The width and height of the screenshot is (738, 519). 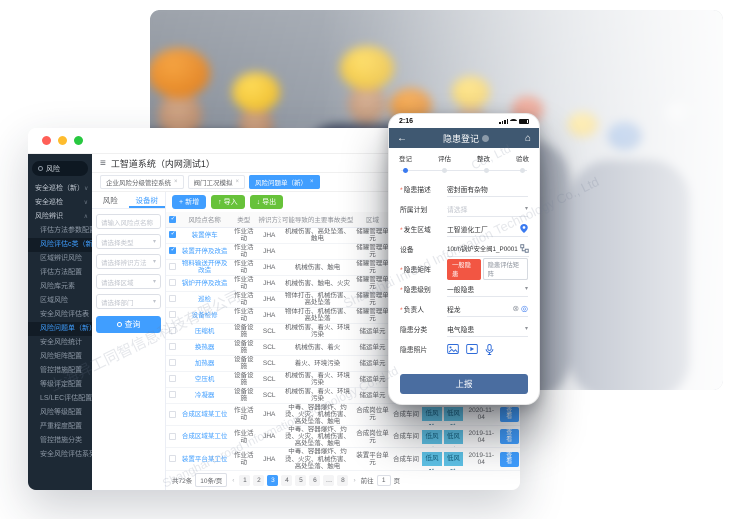 What do you see at coordinates (173, 219) in the screenshot?
I see `select-all-checkbox` at bounding box center [173, 219].